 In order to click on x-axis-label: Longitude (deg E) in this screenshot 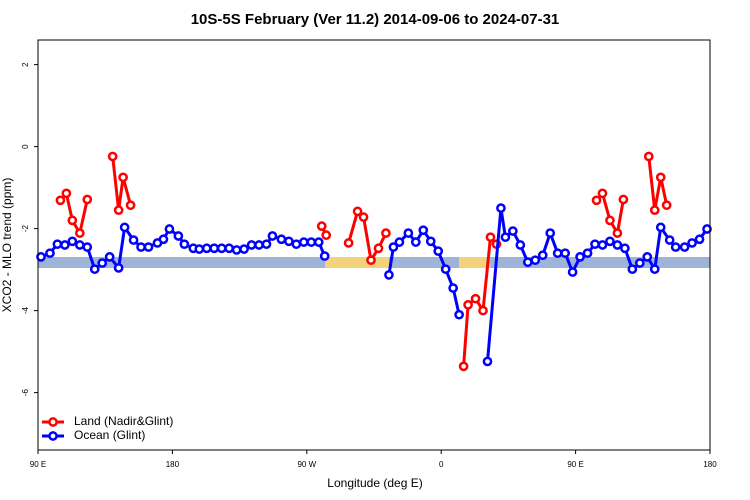, I will do `click(374, 483)`.